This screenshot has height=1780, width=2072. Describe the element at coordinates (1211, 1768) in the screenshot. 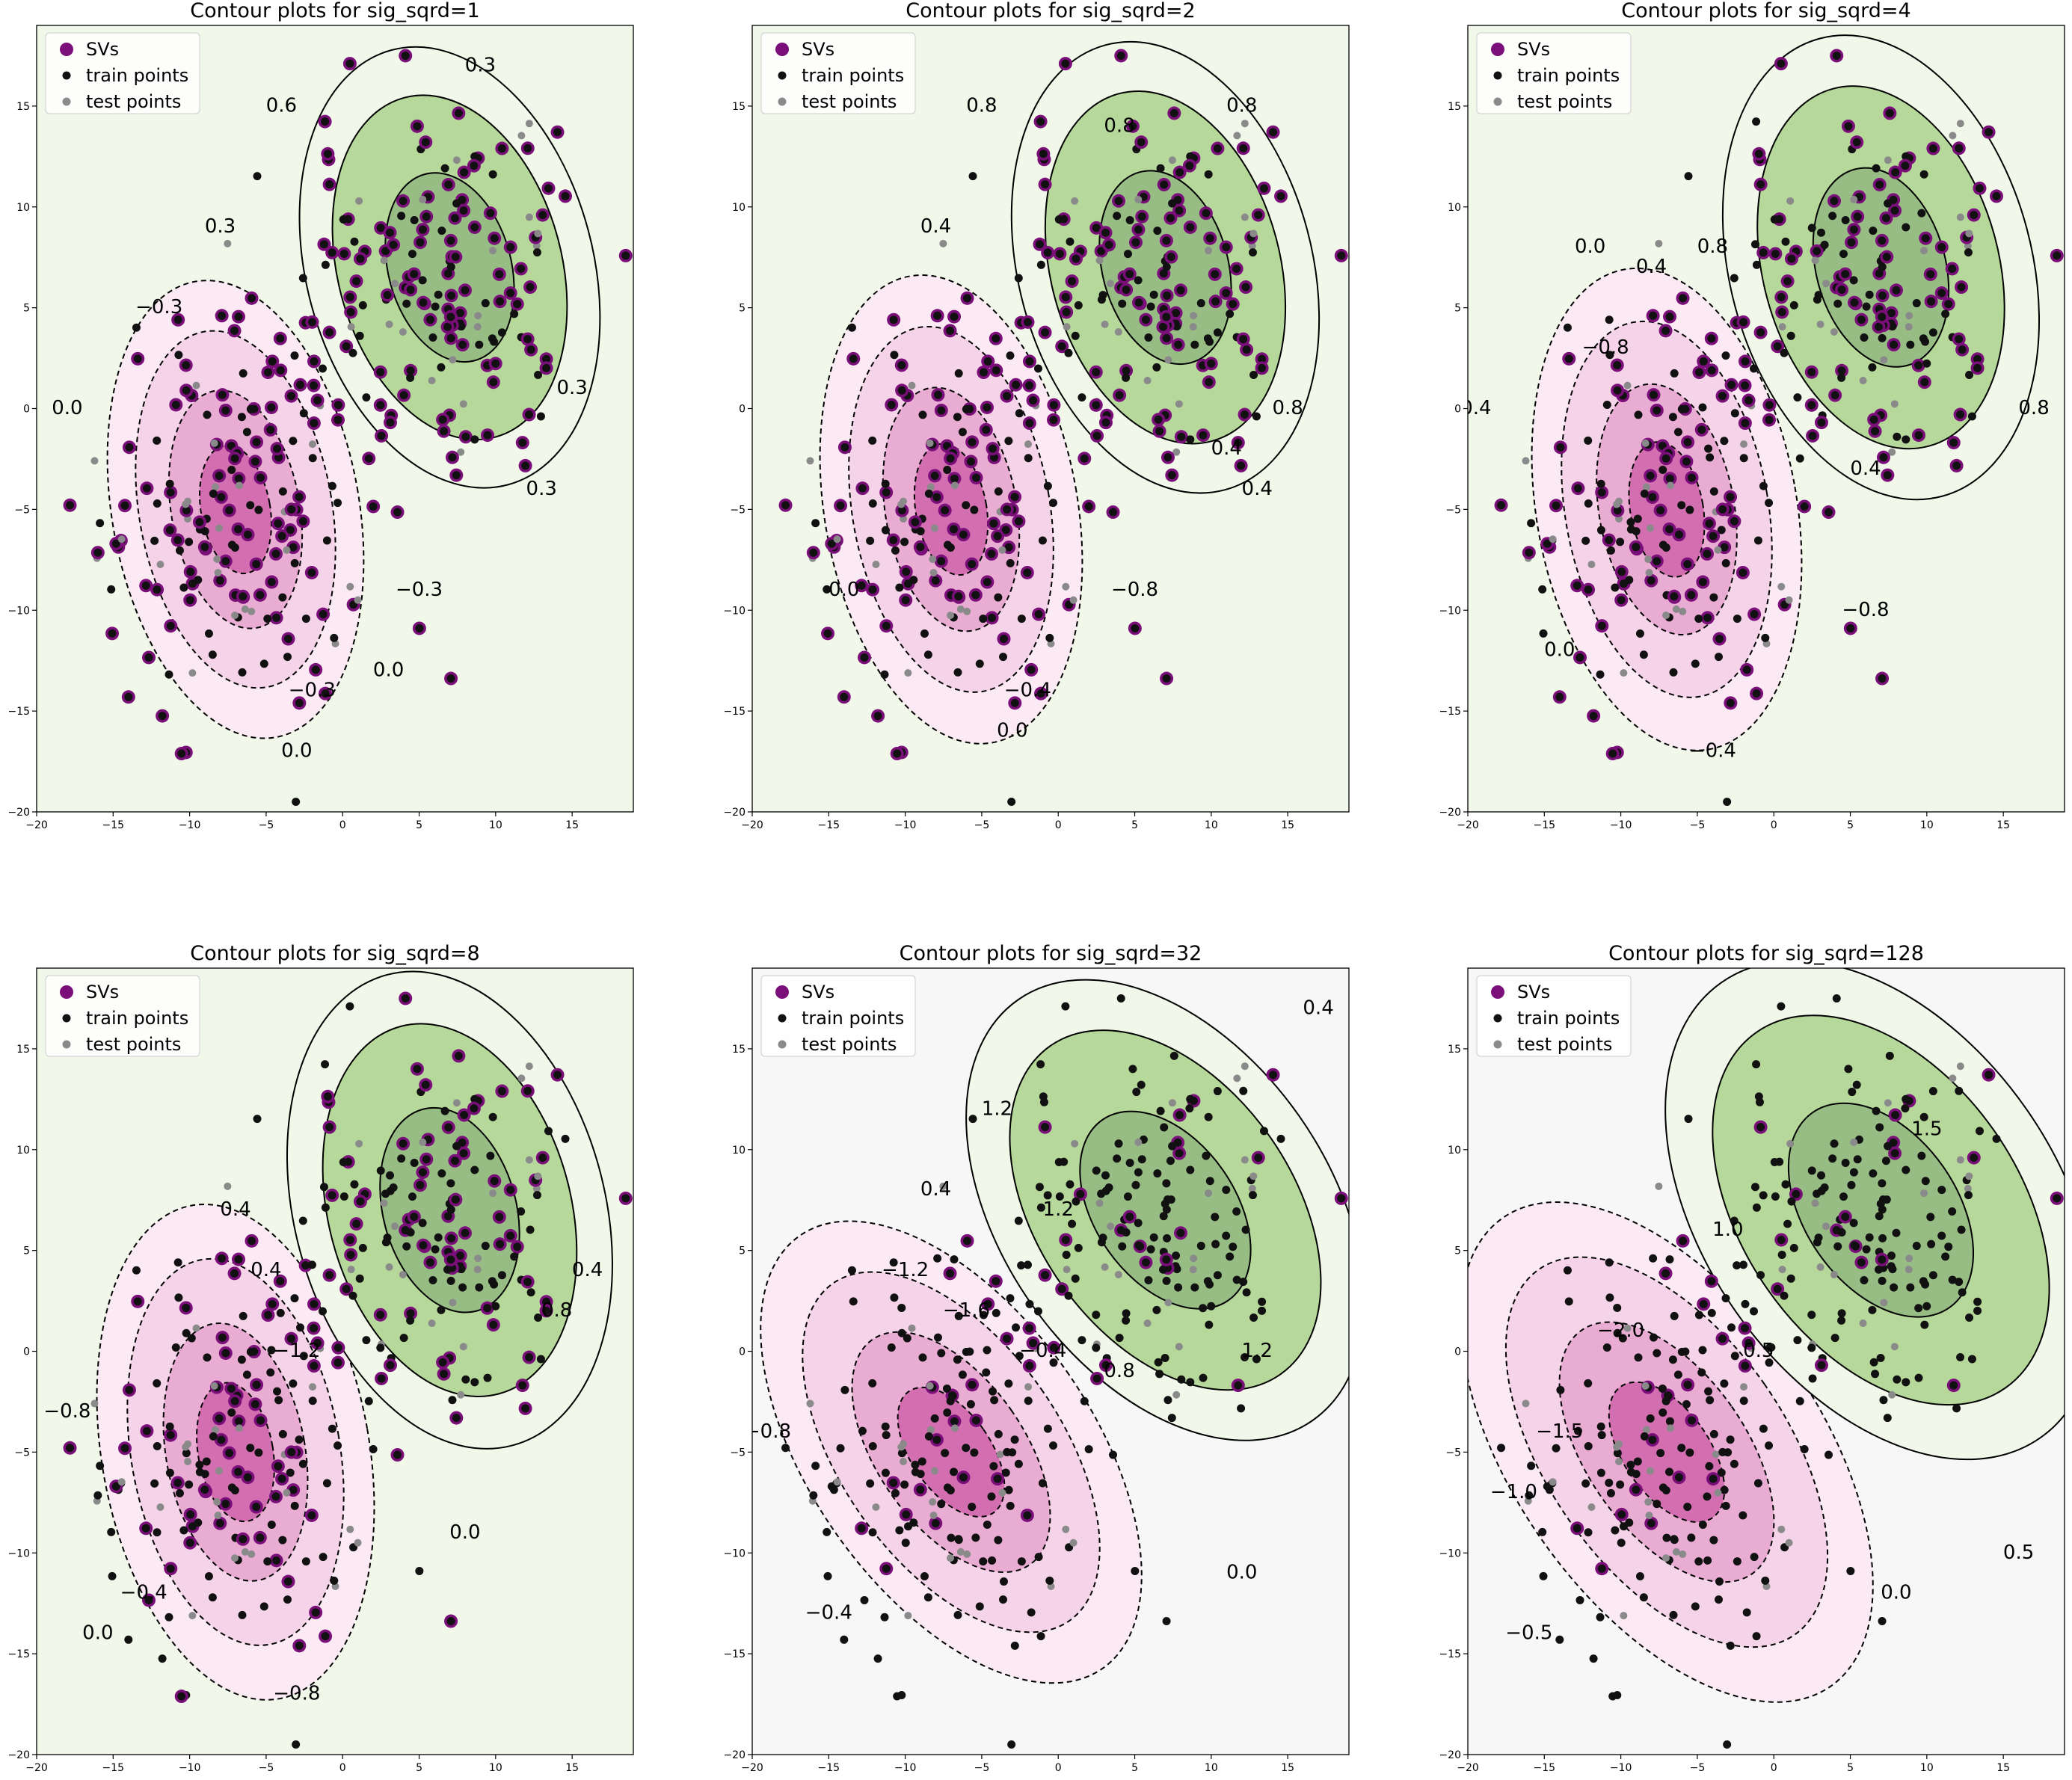

I see `x-tick-label: 10` at that location.